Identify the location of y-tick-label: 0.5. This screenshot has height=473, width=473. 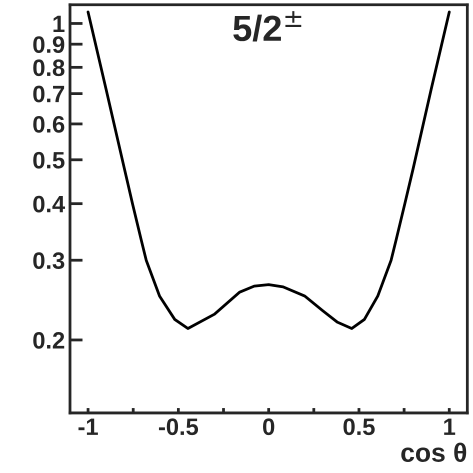
(48, 160).